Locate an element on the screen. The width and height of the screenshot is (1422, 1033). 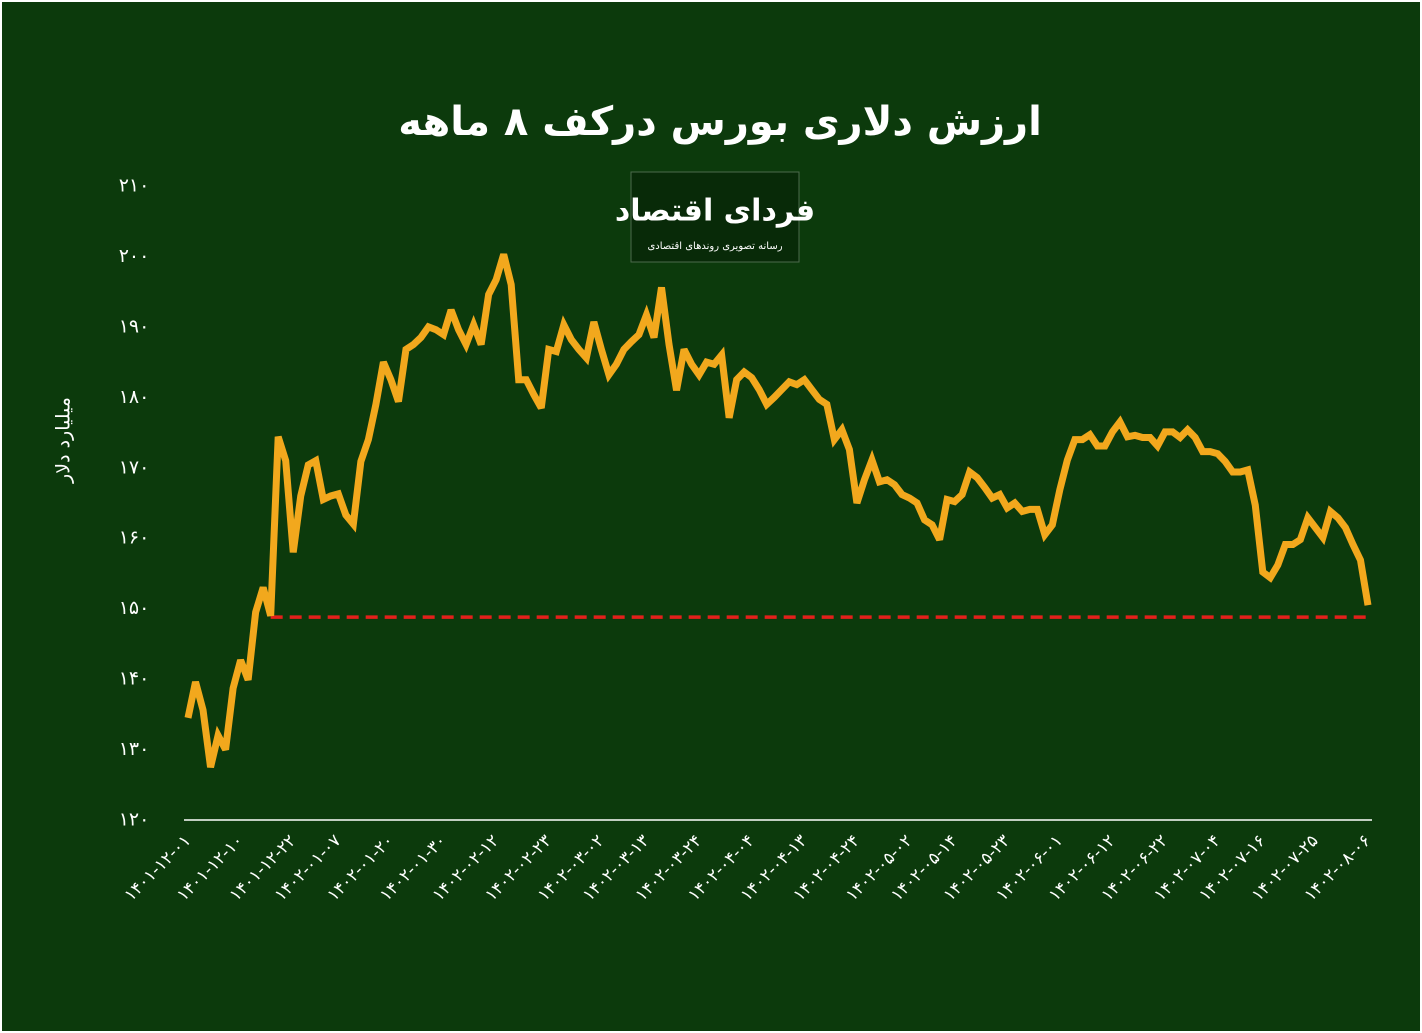
y-tick-label: ۱۴۰ is located at coordinates (134, 679).